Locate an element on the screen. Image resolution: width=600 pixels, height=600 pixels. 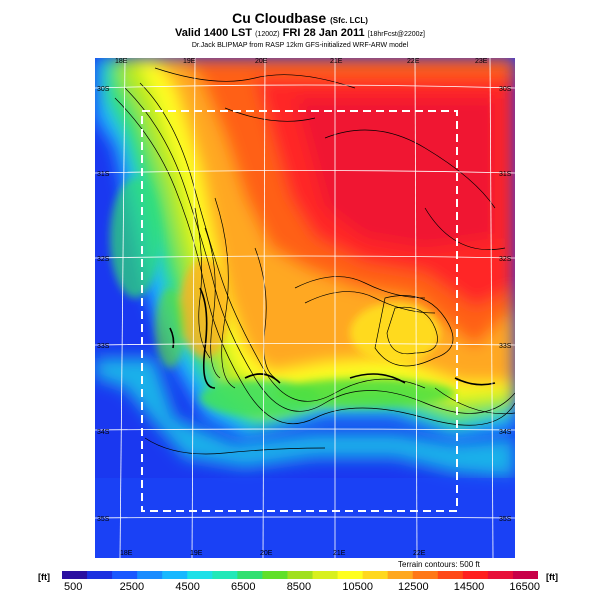
color-scale-bar is located at coordinates (300, 575).